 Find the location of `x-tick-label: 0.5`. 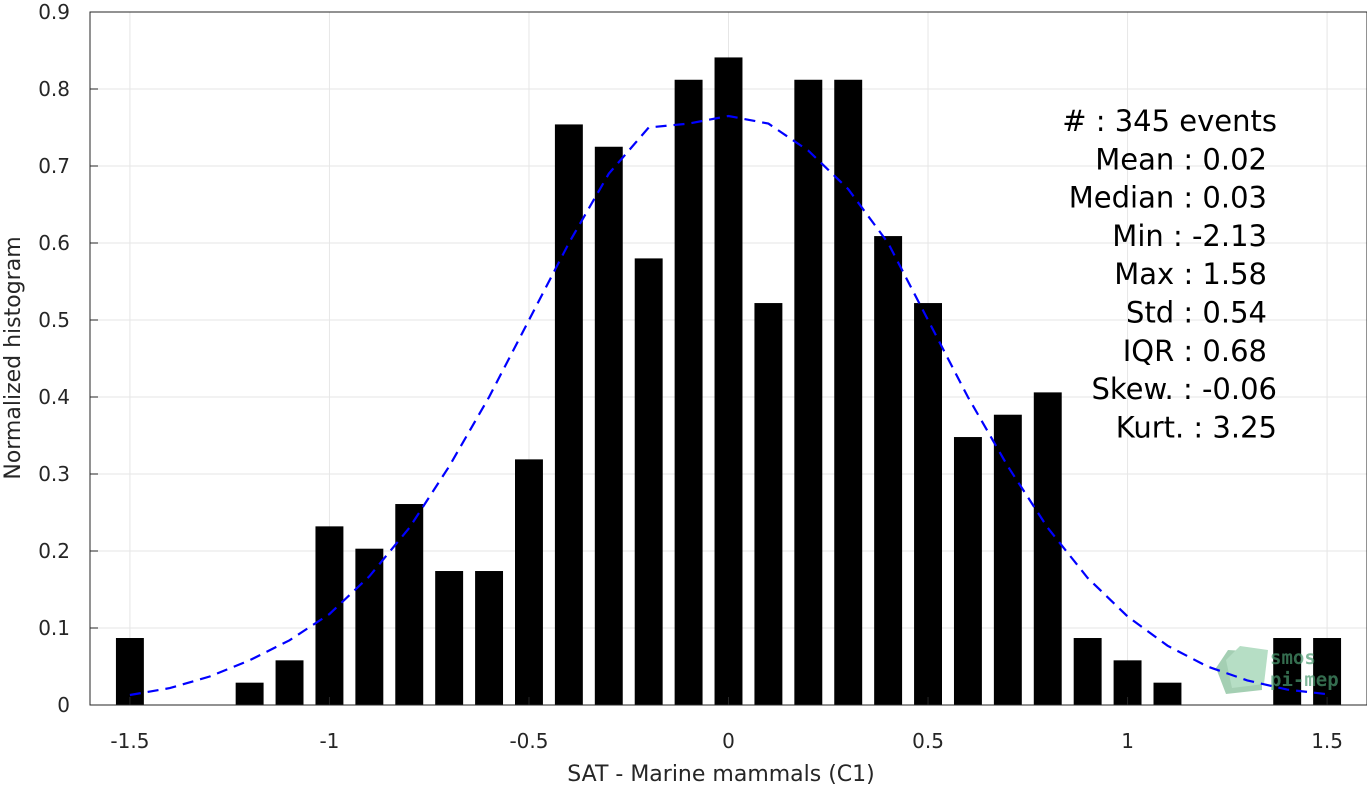

x-tick-label: 0.5 is located at coordinates (928, 741).